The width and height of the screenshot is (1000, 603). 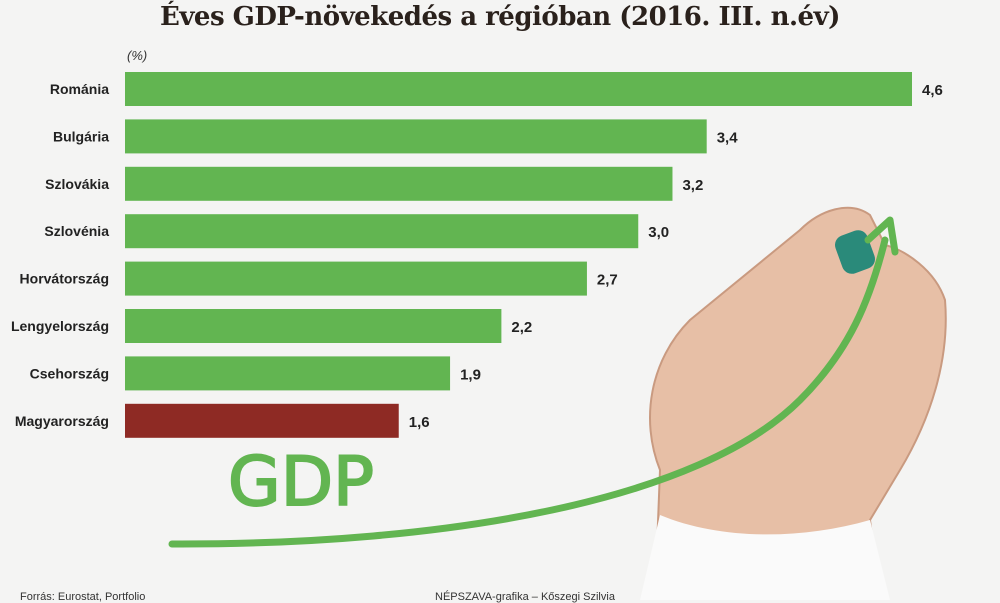 What do you see at coordinates (81, 136) in the screenshot?
I see `category-label: Bulgária` at bounding box center [81, 136].